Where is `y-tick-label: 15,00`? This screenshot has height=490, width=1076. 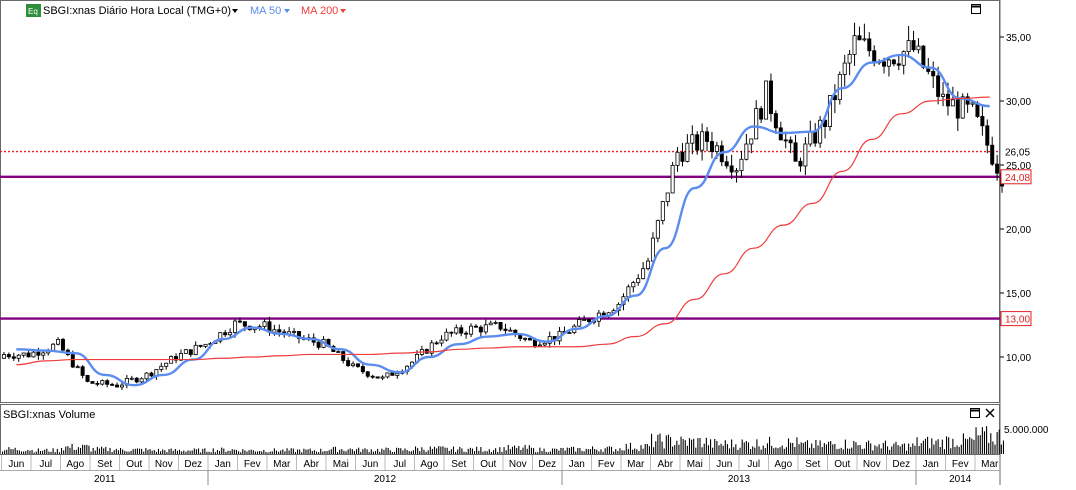 y-tick-label: 15,00 is located at coordinates (1018, 294).